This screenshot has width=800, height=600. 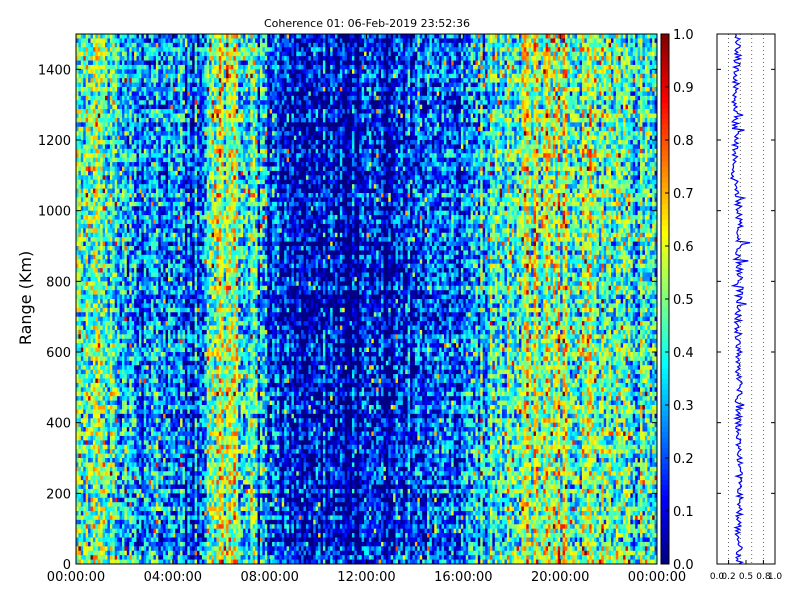 What do you see at coordinates (25, 298) in the screenshot?
I see `y-axis-label: Range (Km)` at bounding box center [25, 298].